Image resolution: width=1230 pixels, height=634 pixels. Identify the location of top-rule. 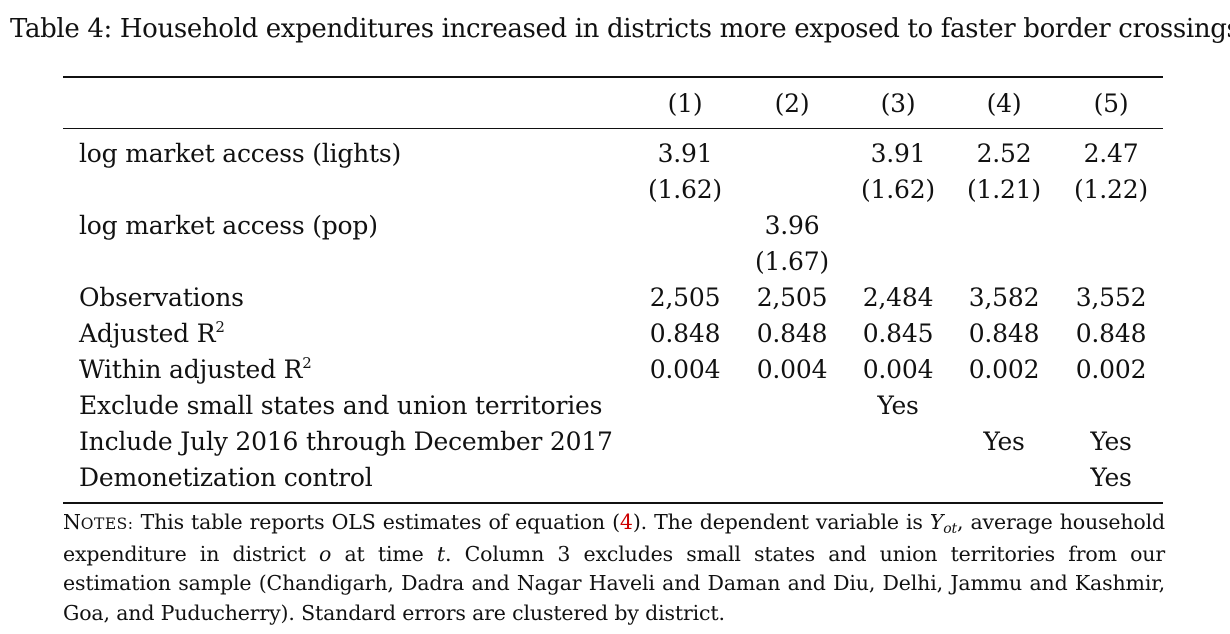
(613, 77).